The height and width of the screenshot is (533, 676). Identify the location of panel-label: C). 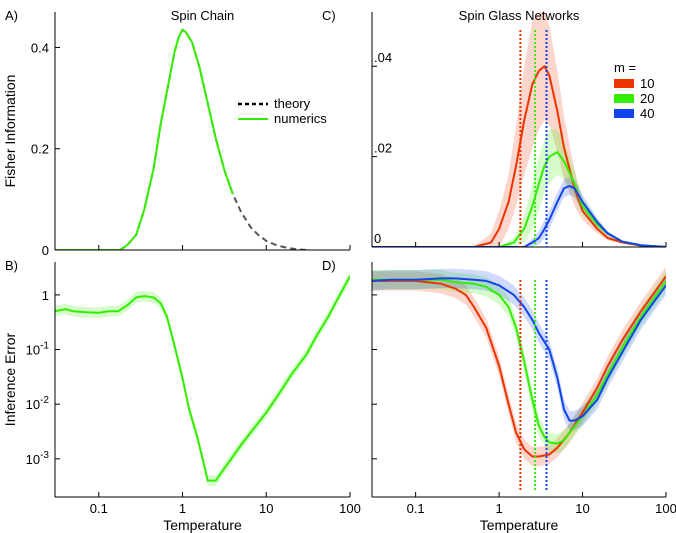
(329, 15).